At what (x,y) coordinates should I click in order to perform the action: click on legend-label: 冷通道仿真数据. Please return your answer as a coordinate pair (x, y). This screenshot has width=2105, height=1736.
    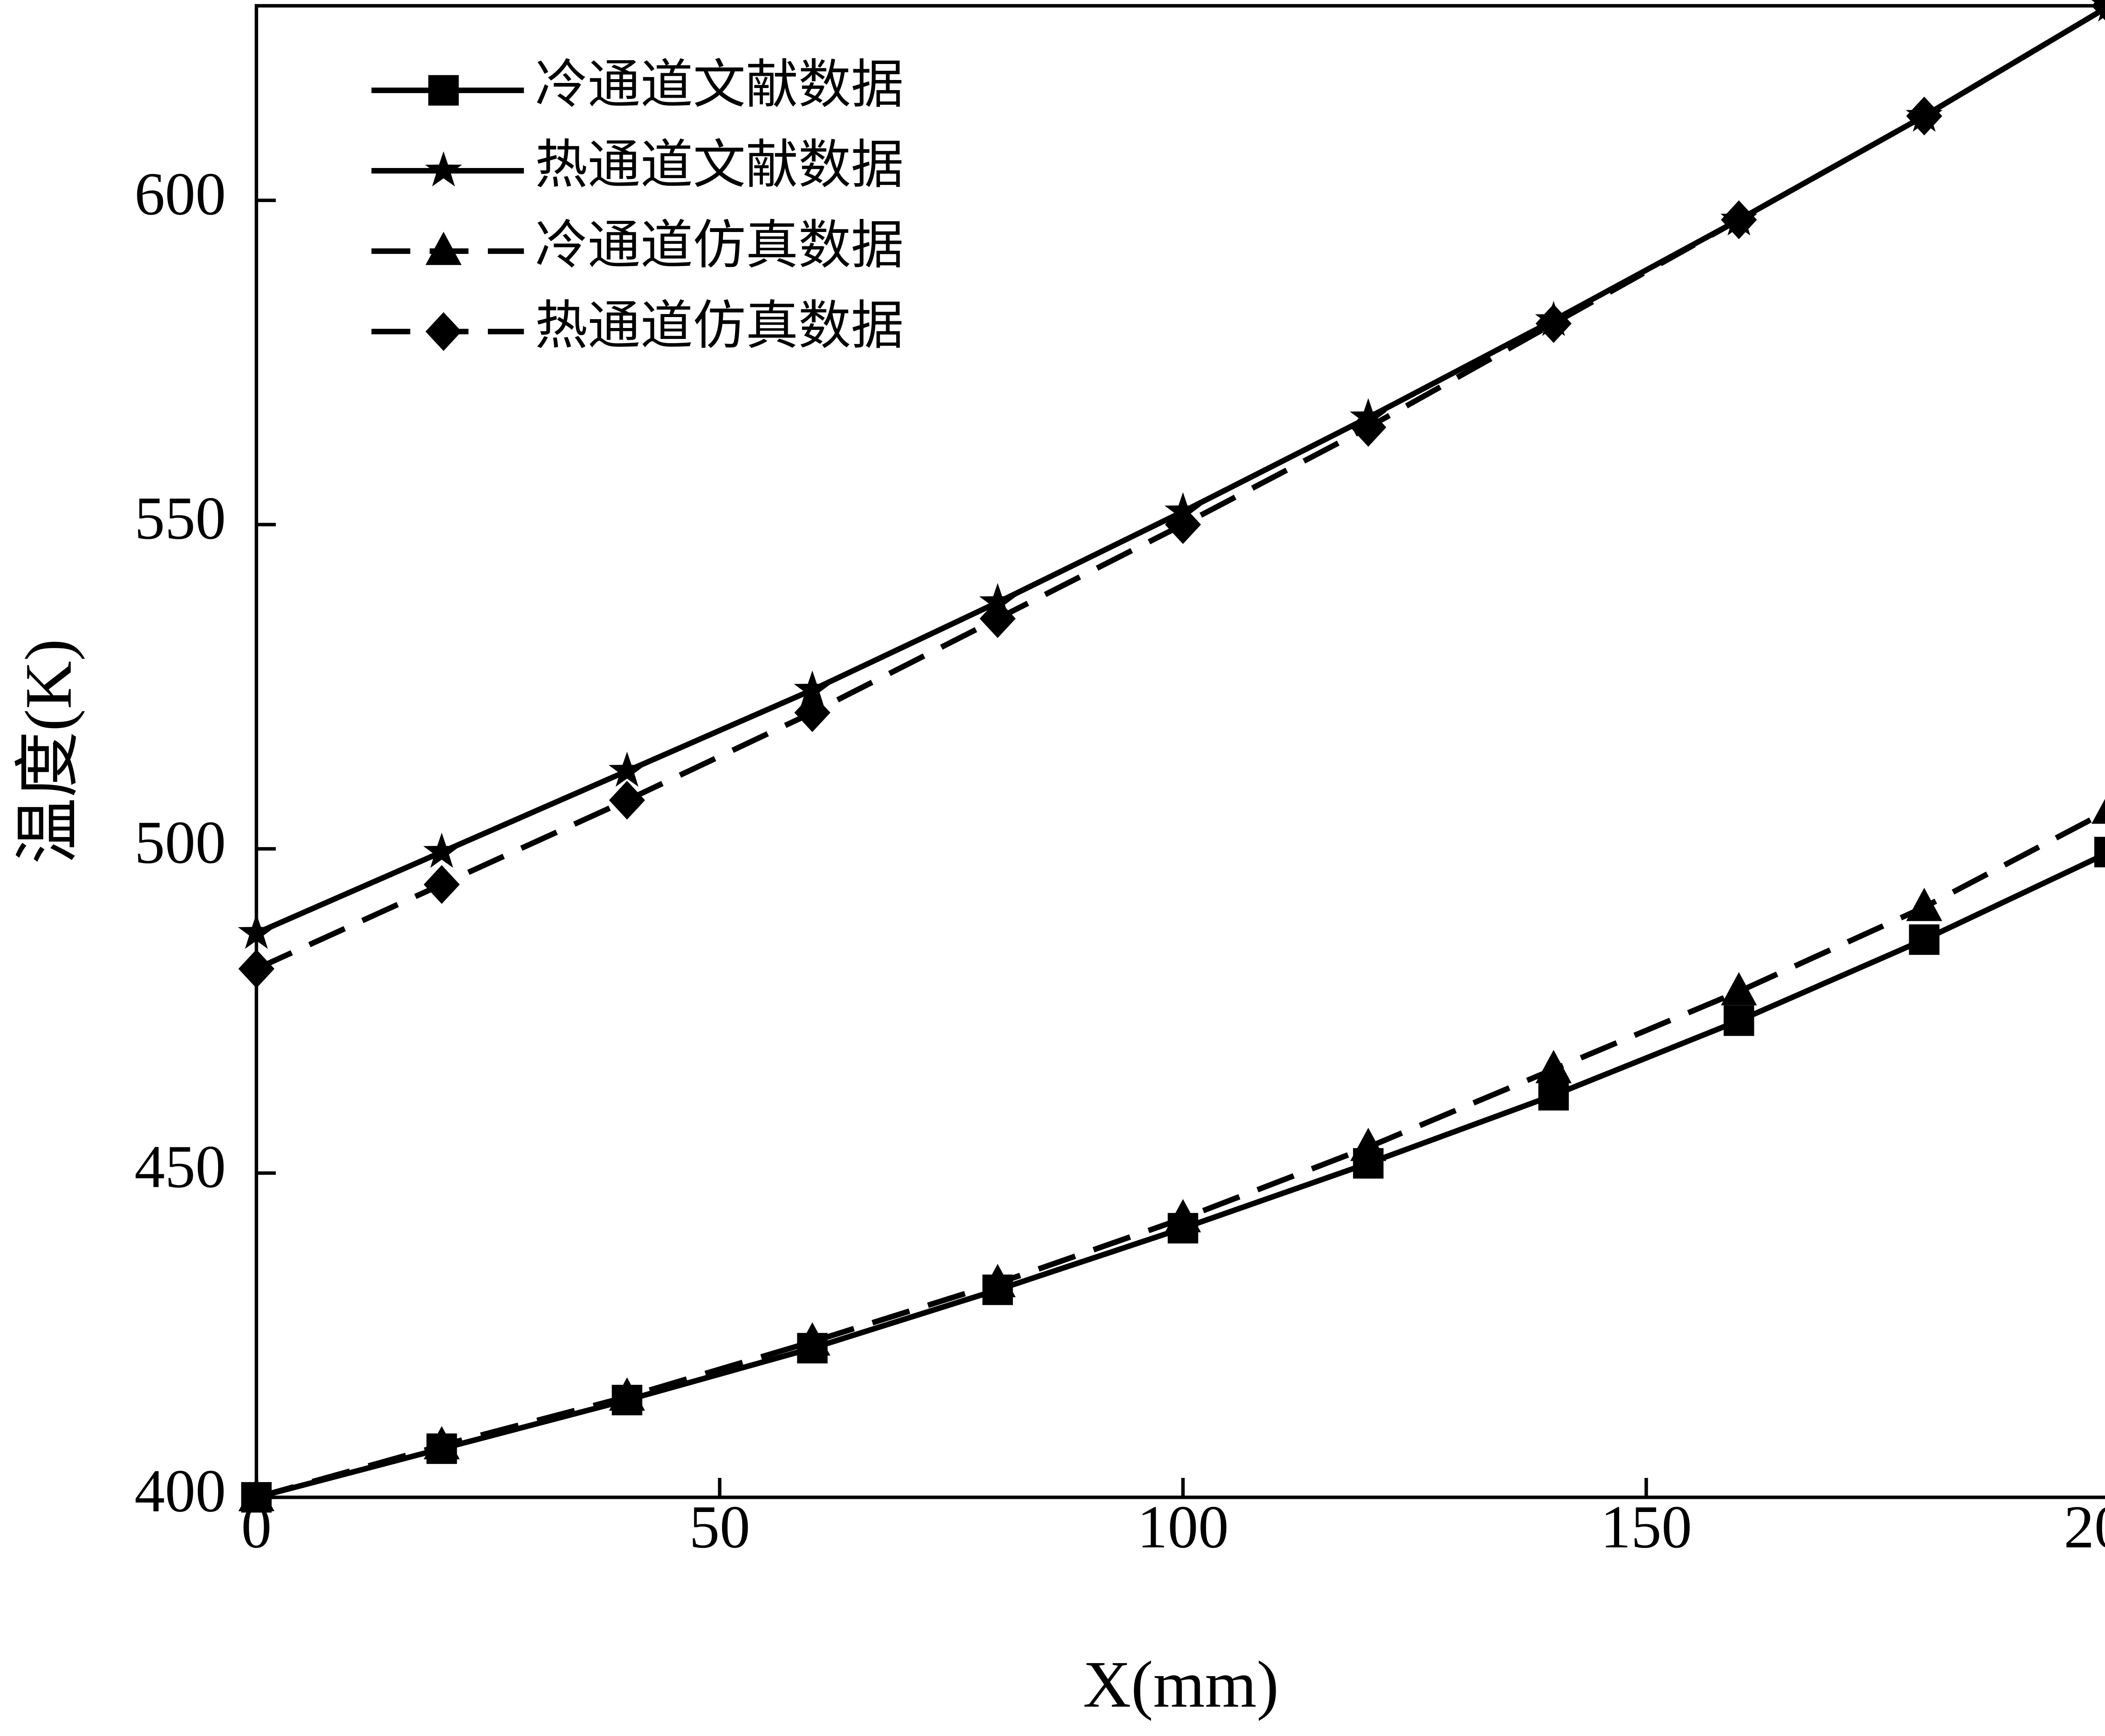
    Looking at the image, I should click on (719, 246).